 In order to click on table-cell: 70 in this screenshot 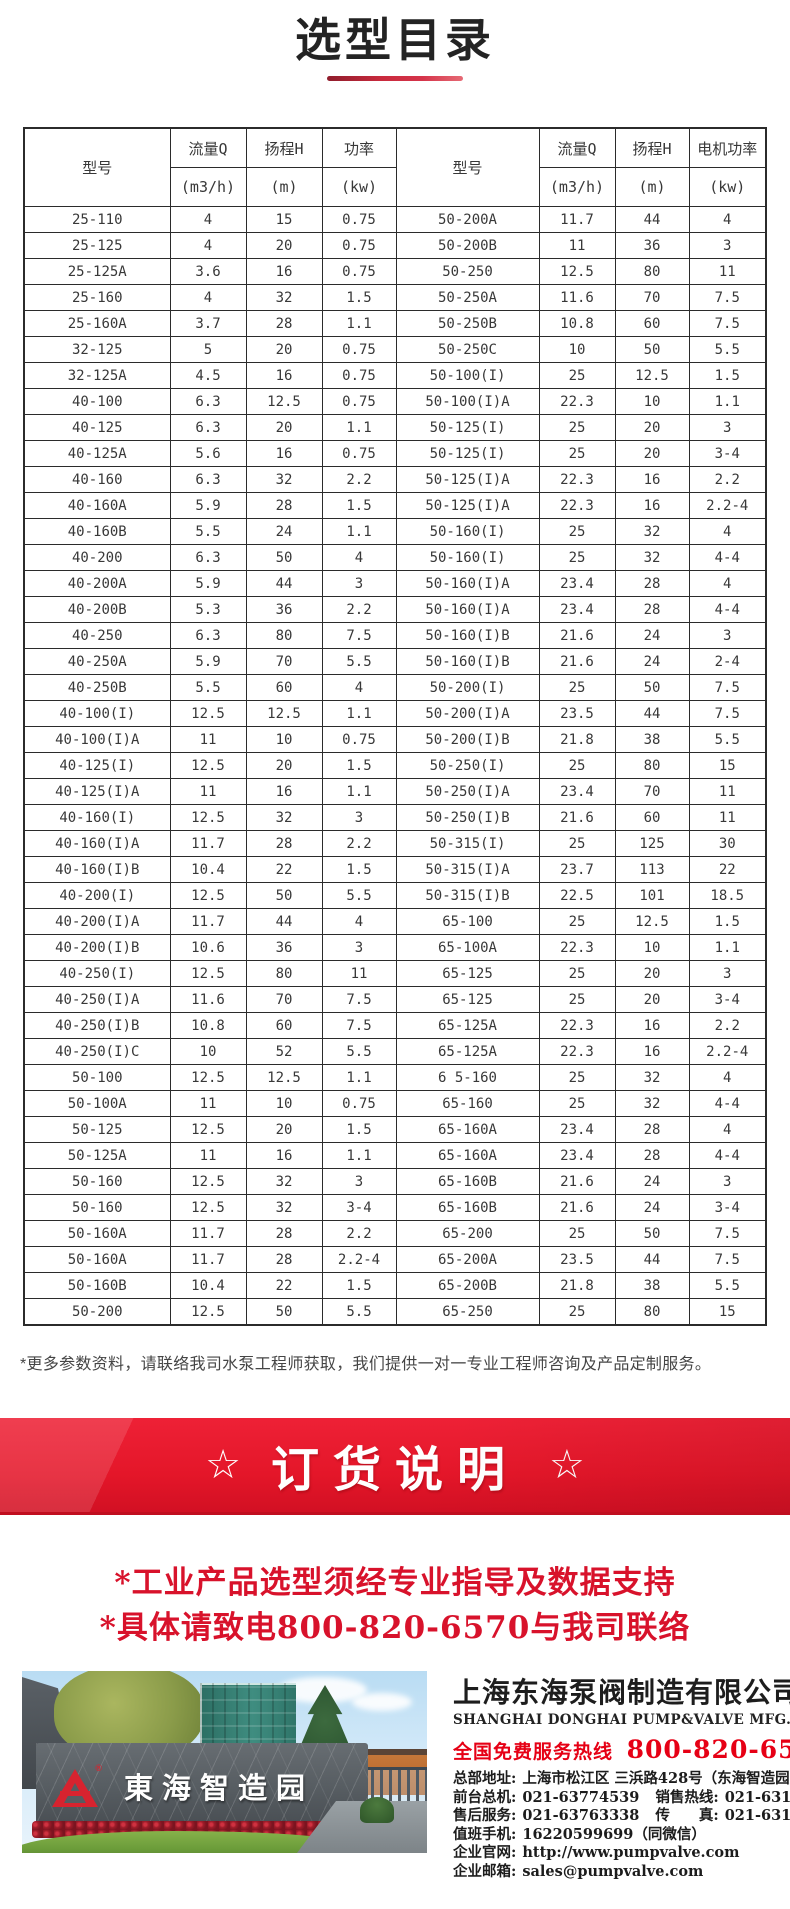, I will do `click(652, 791)`.